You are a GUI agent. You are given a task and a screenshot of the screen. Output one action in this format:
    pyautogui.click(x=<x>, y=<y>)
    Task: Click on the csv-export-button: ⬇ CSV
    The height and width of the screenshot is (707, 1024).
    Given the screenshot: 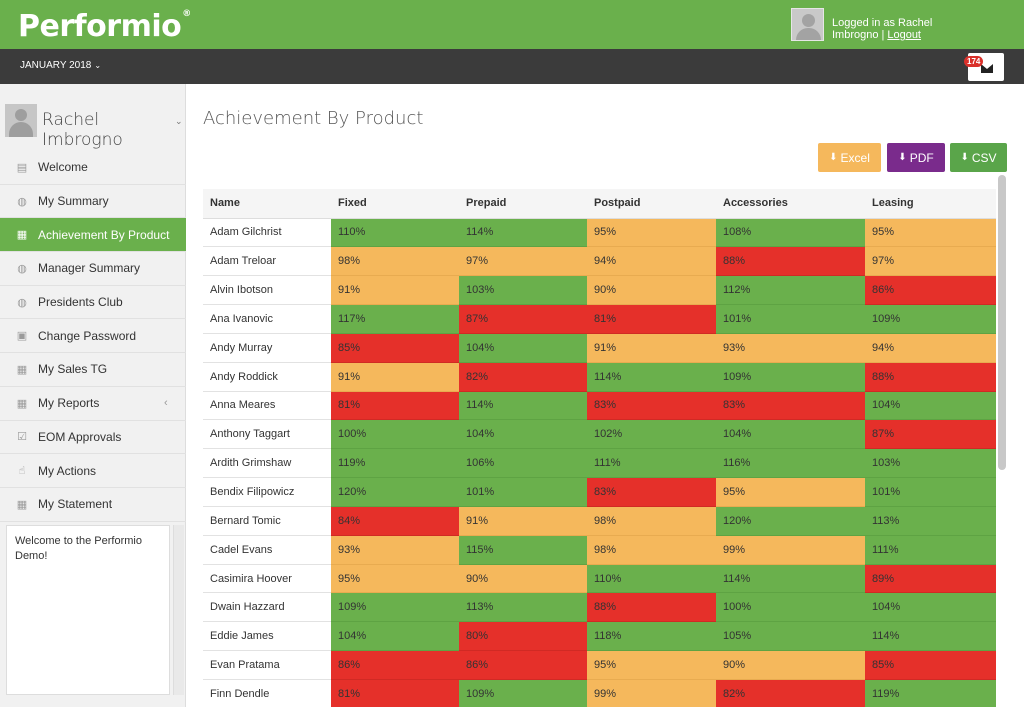 What is the action you would take?
    pyautogui.click(x=978, y=157)
    